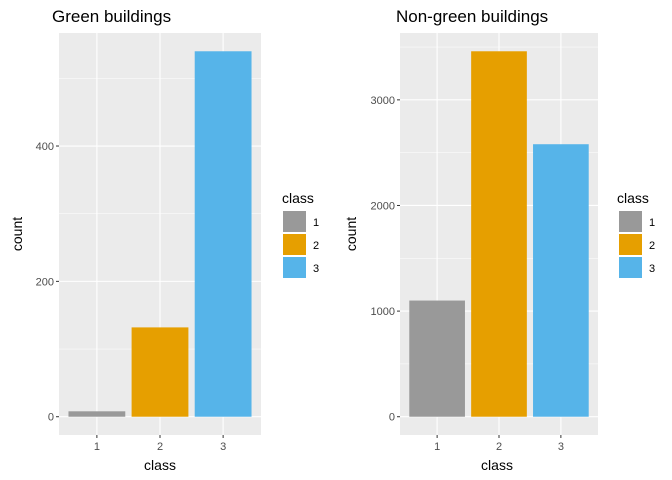 Image resolution: width=672 pixels, height=480 pixels. Describe the element at coordinates (385, 259) in the screenshot. I see `y-axis: 0 1000 2000 3000` at that location.